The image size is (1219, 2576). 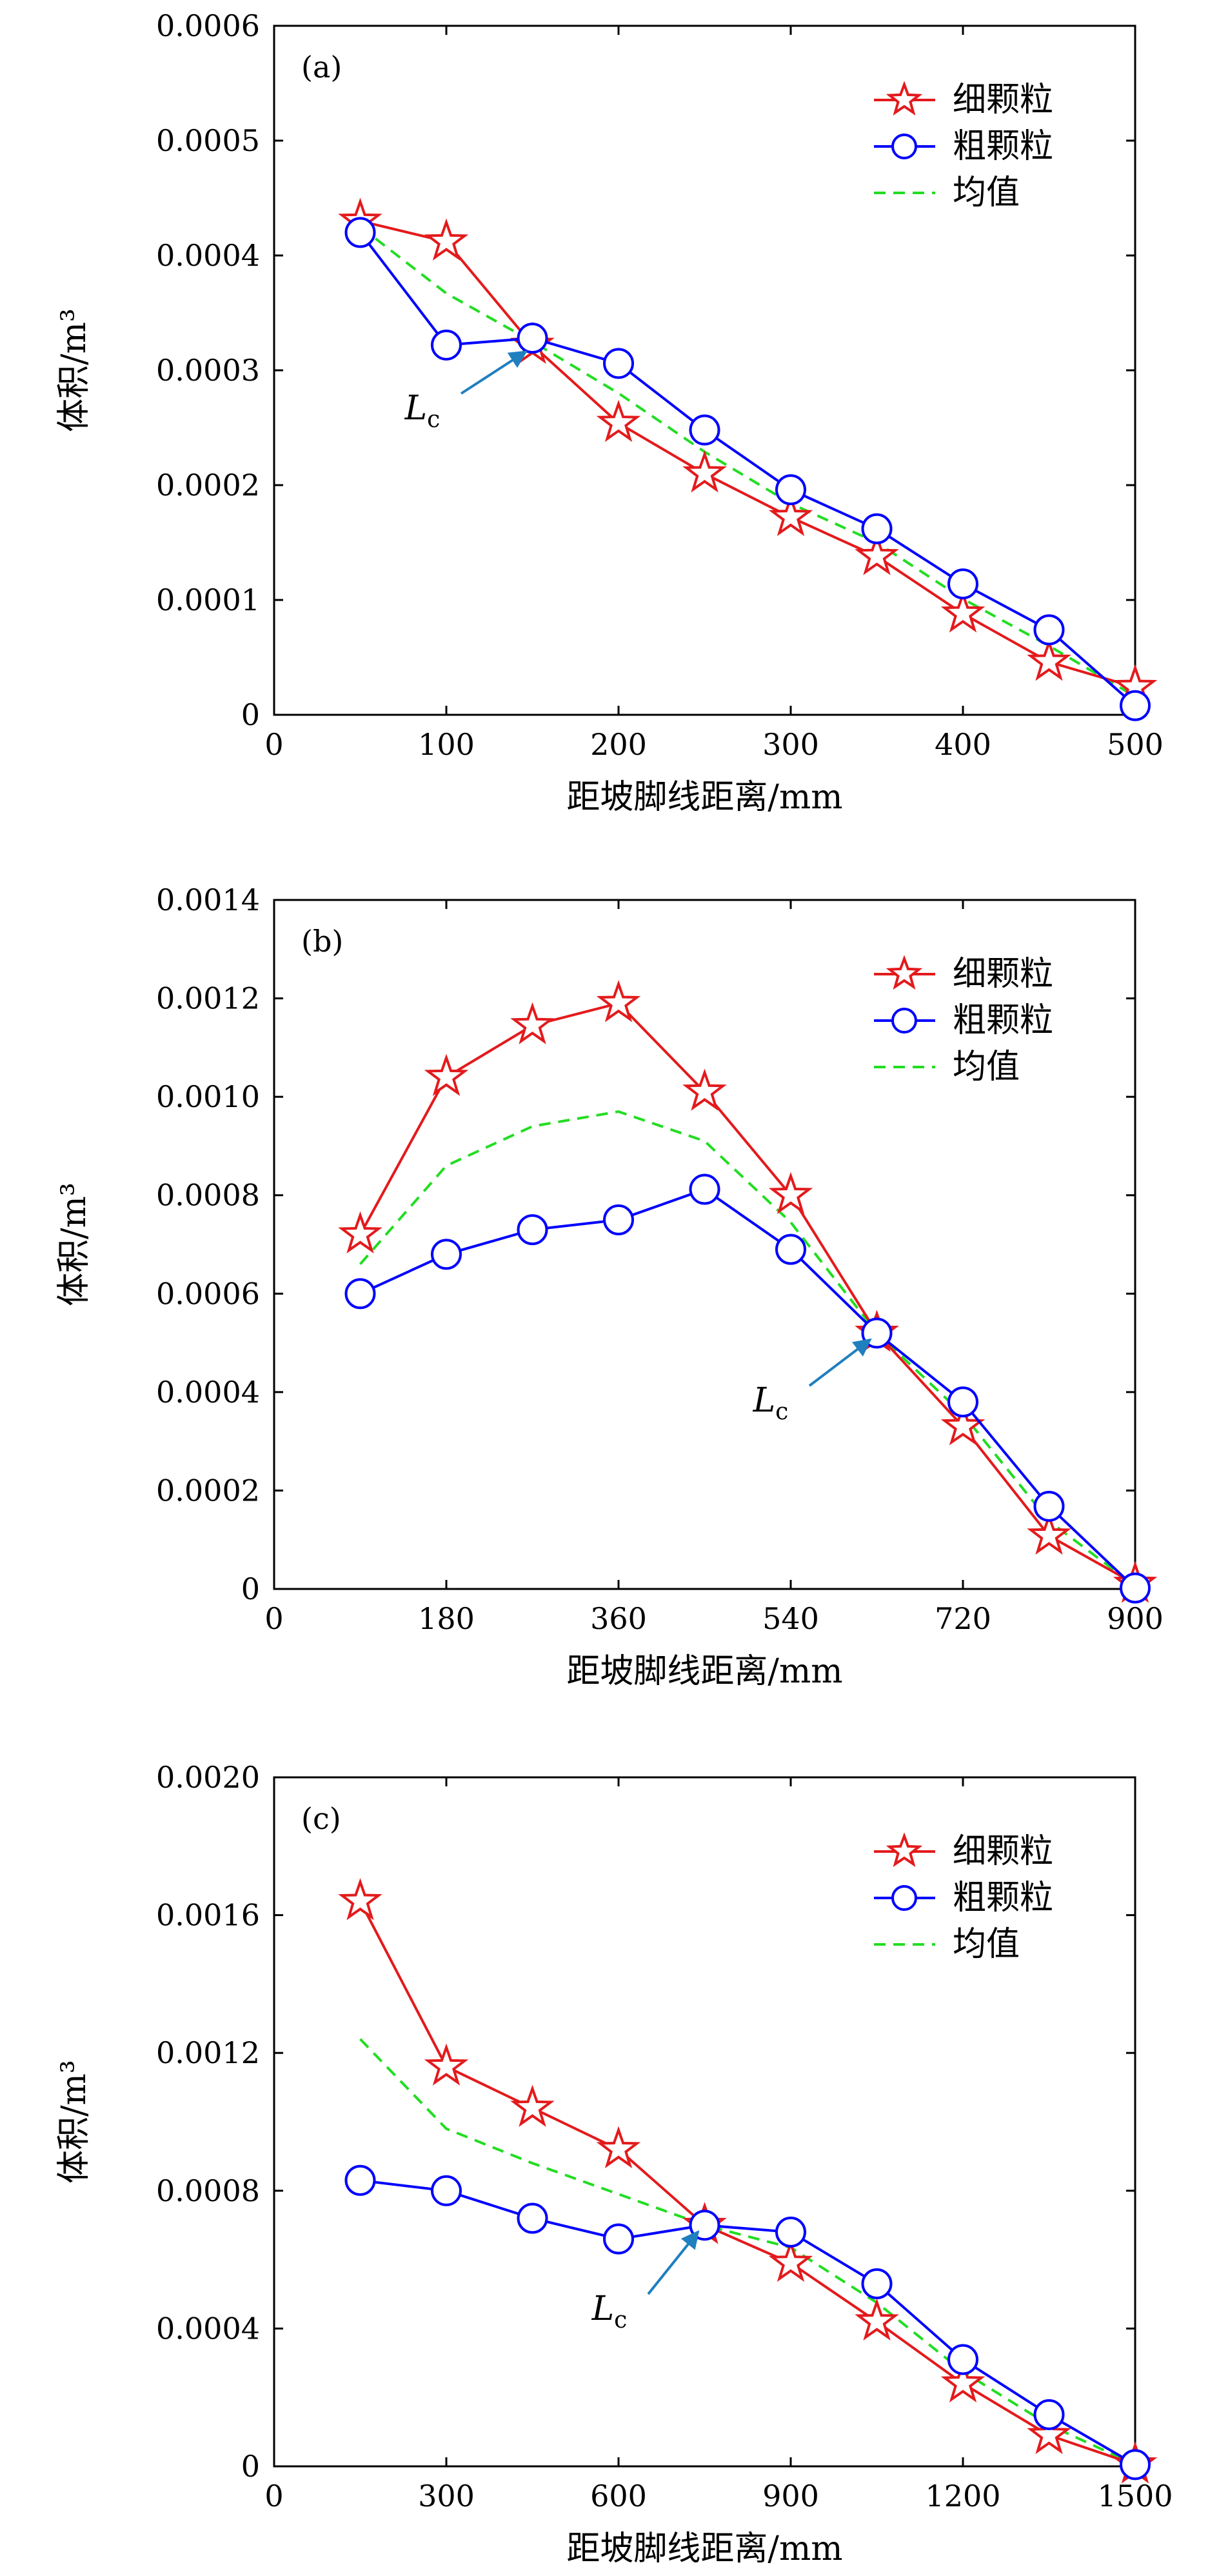 What do you see at coordinates (322, 941) in the screenshot?
I see `panel-label: (b)` at bounding box center [322, 941].